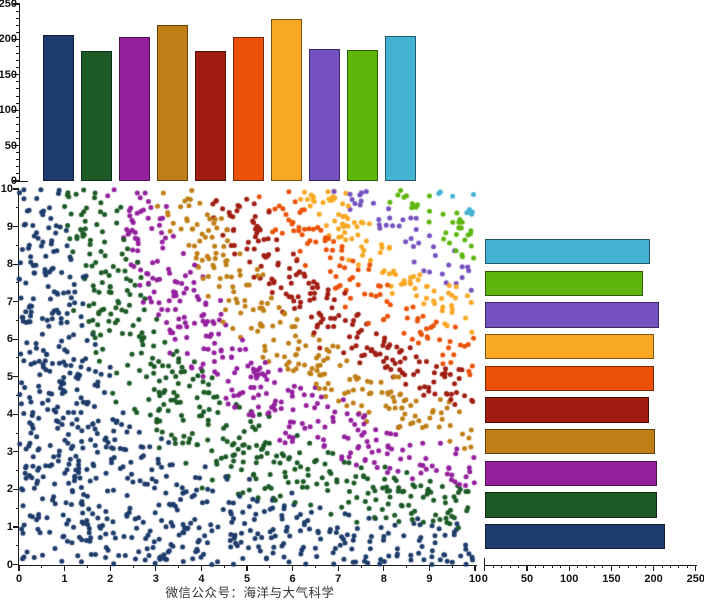 The width and height of the screenshot is (704, 600). What do you see at coordinates (590, 565) in the screenshot?
I see `right-hist-x-axis` at bounding box center [590, 565].